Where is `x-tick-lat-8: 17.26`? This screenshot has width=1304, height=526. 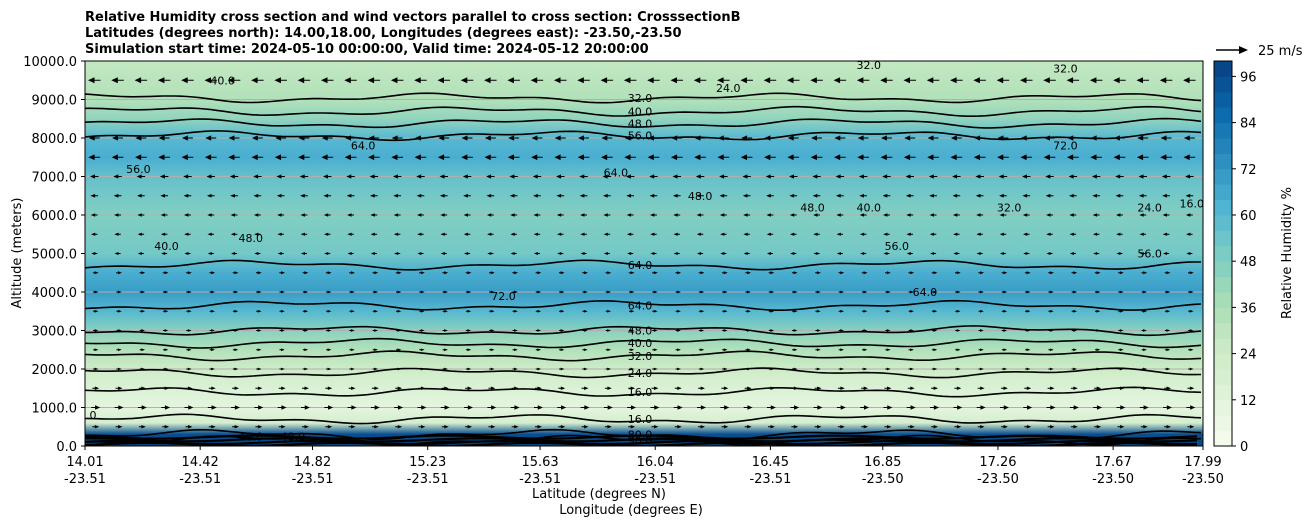 x-tick-lat-8: 17.26 is located at coordinates (997, 462).